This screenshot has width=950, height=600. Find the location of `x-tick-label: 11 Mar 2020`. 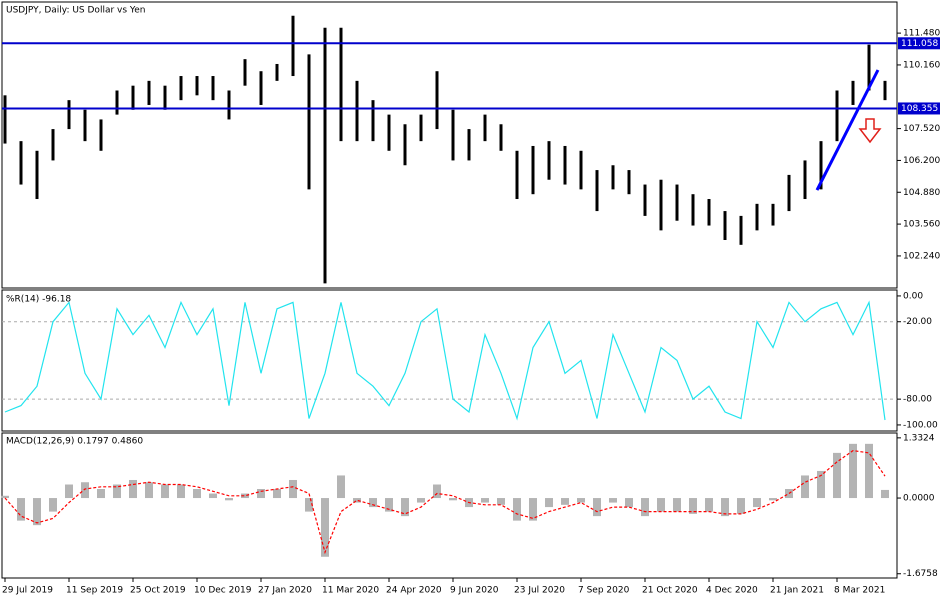

x-tick-label: 11 Mar 2020 is located at coordinates (350, 591).